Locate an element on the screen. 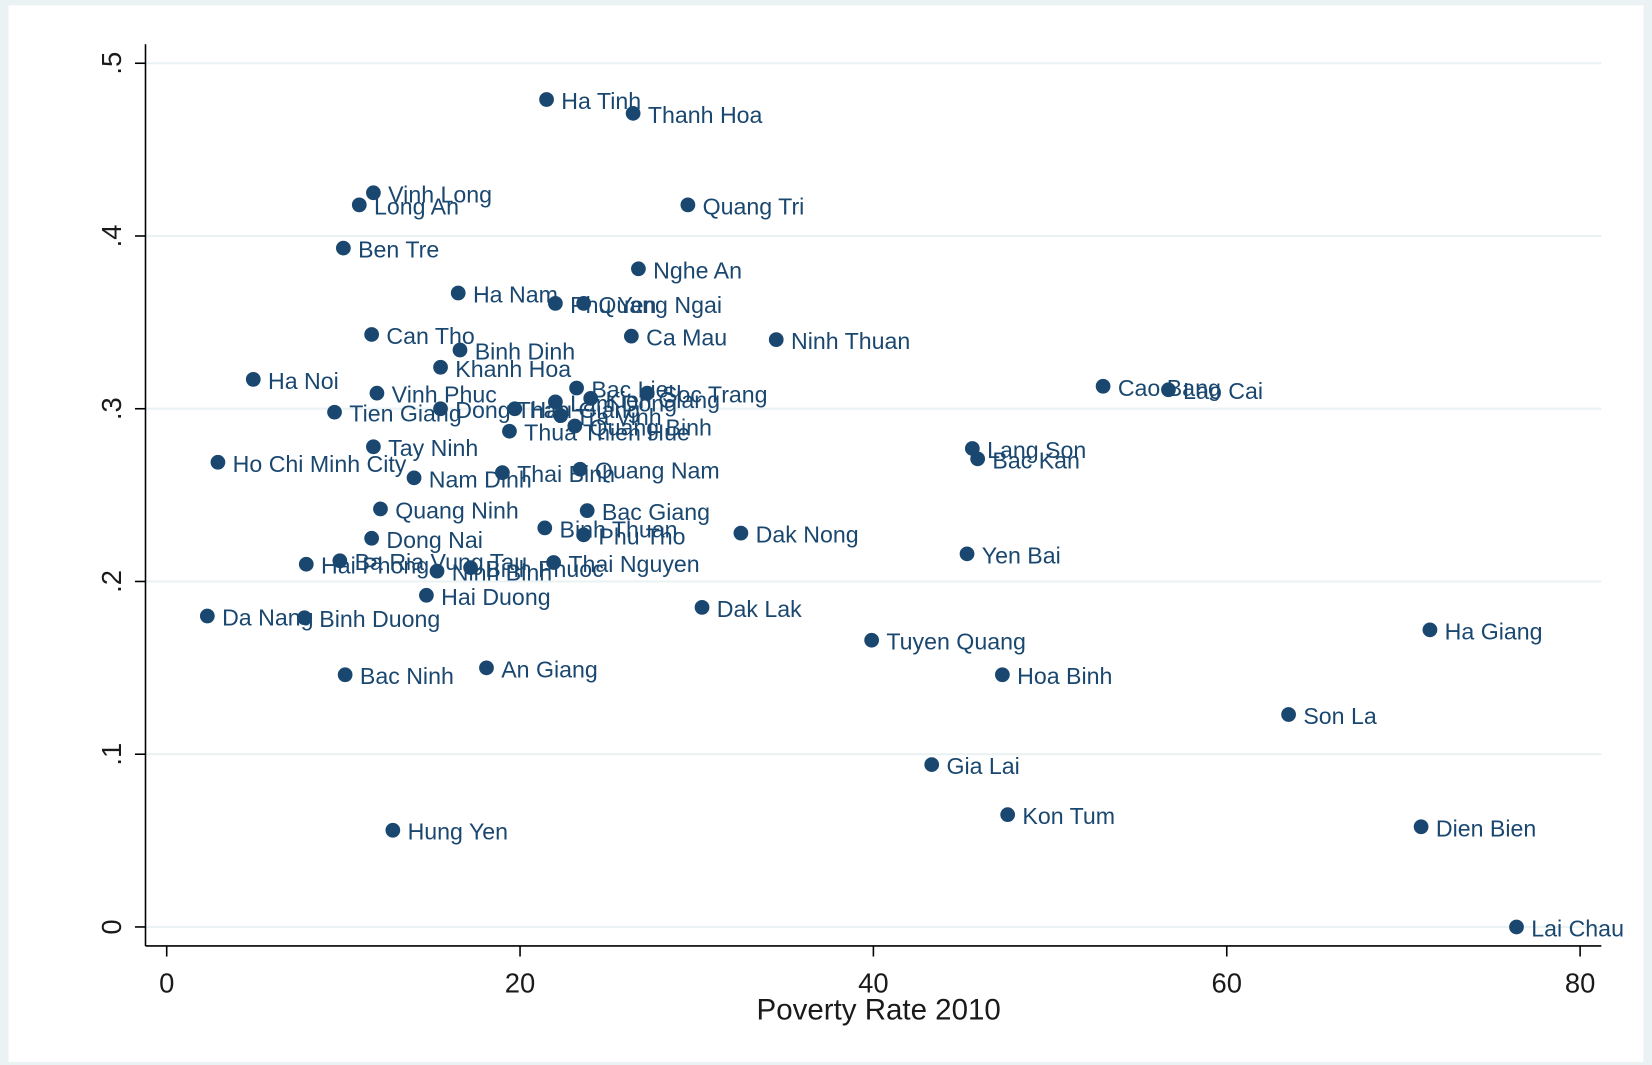 This screenshot has height=1065, width=1652. point-label: Phu Tho is located at coordinates (641, 536).